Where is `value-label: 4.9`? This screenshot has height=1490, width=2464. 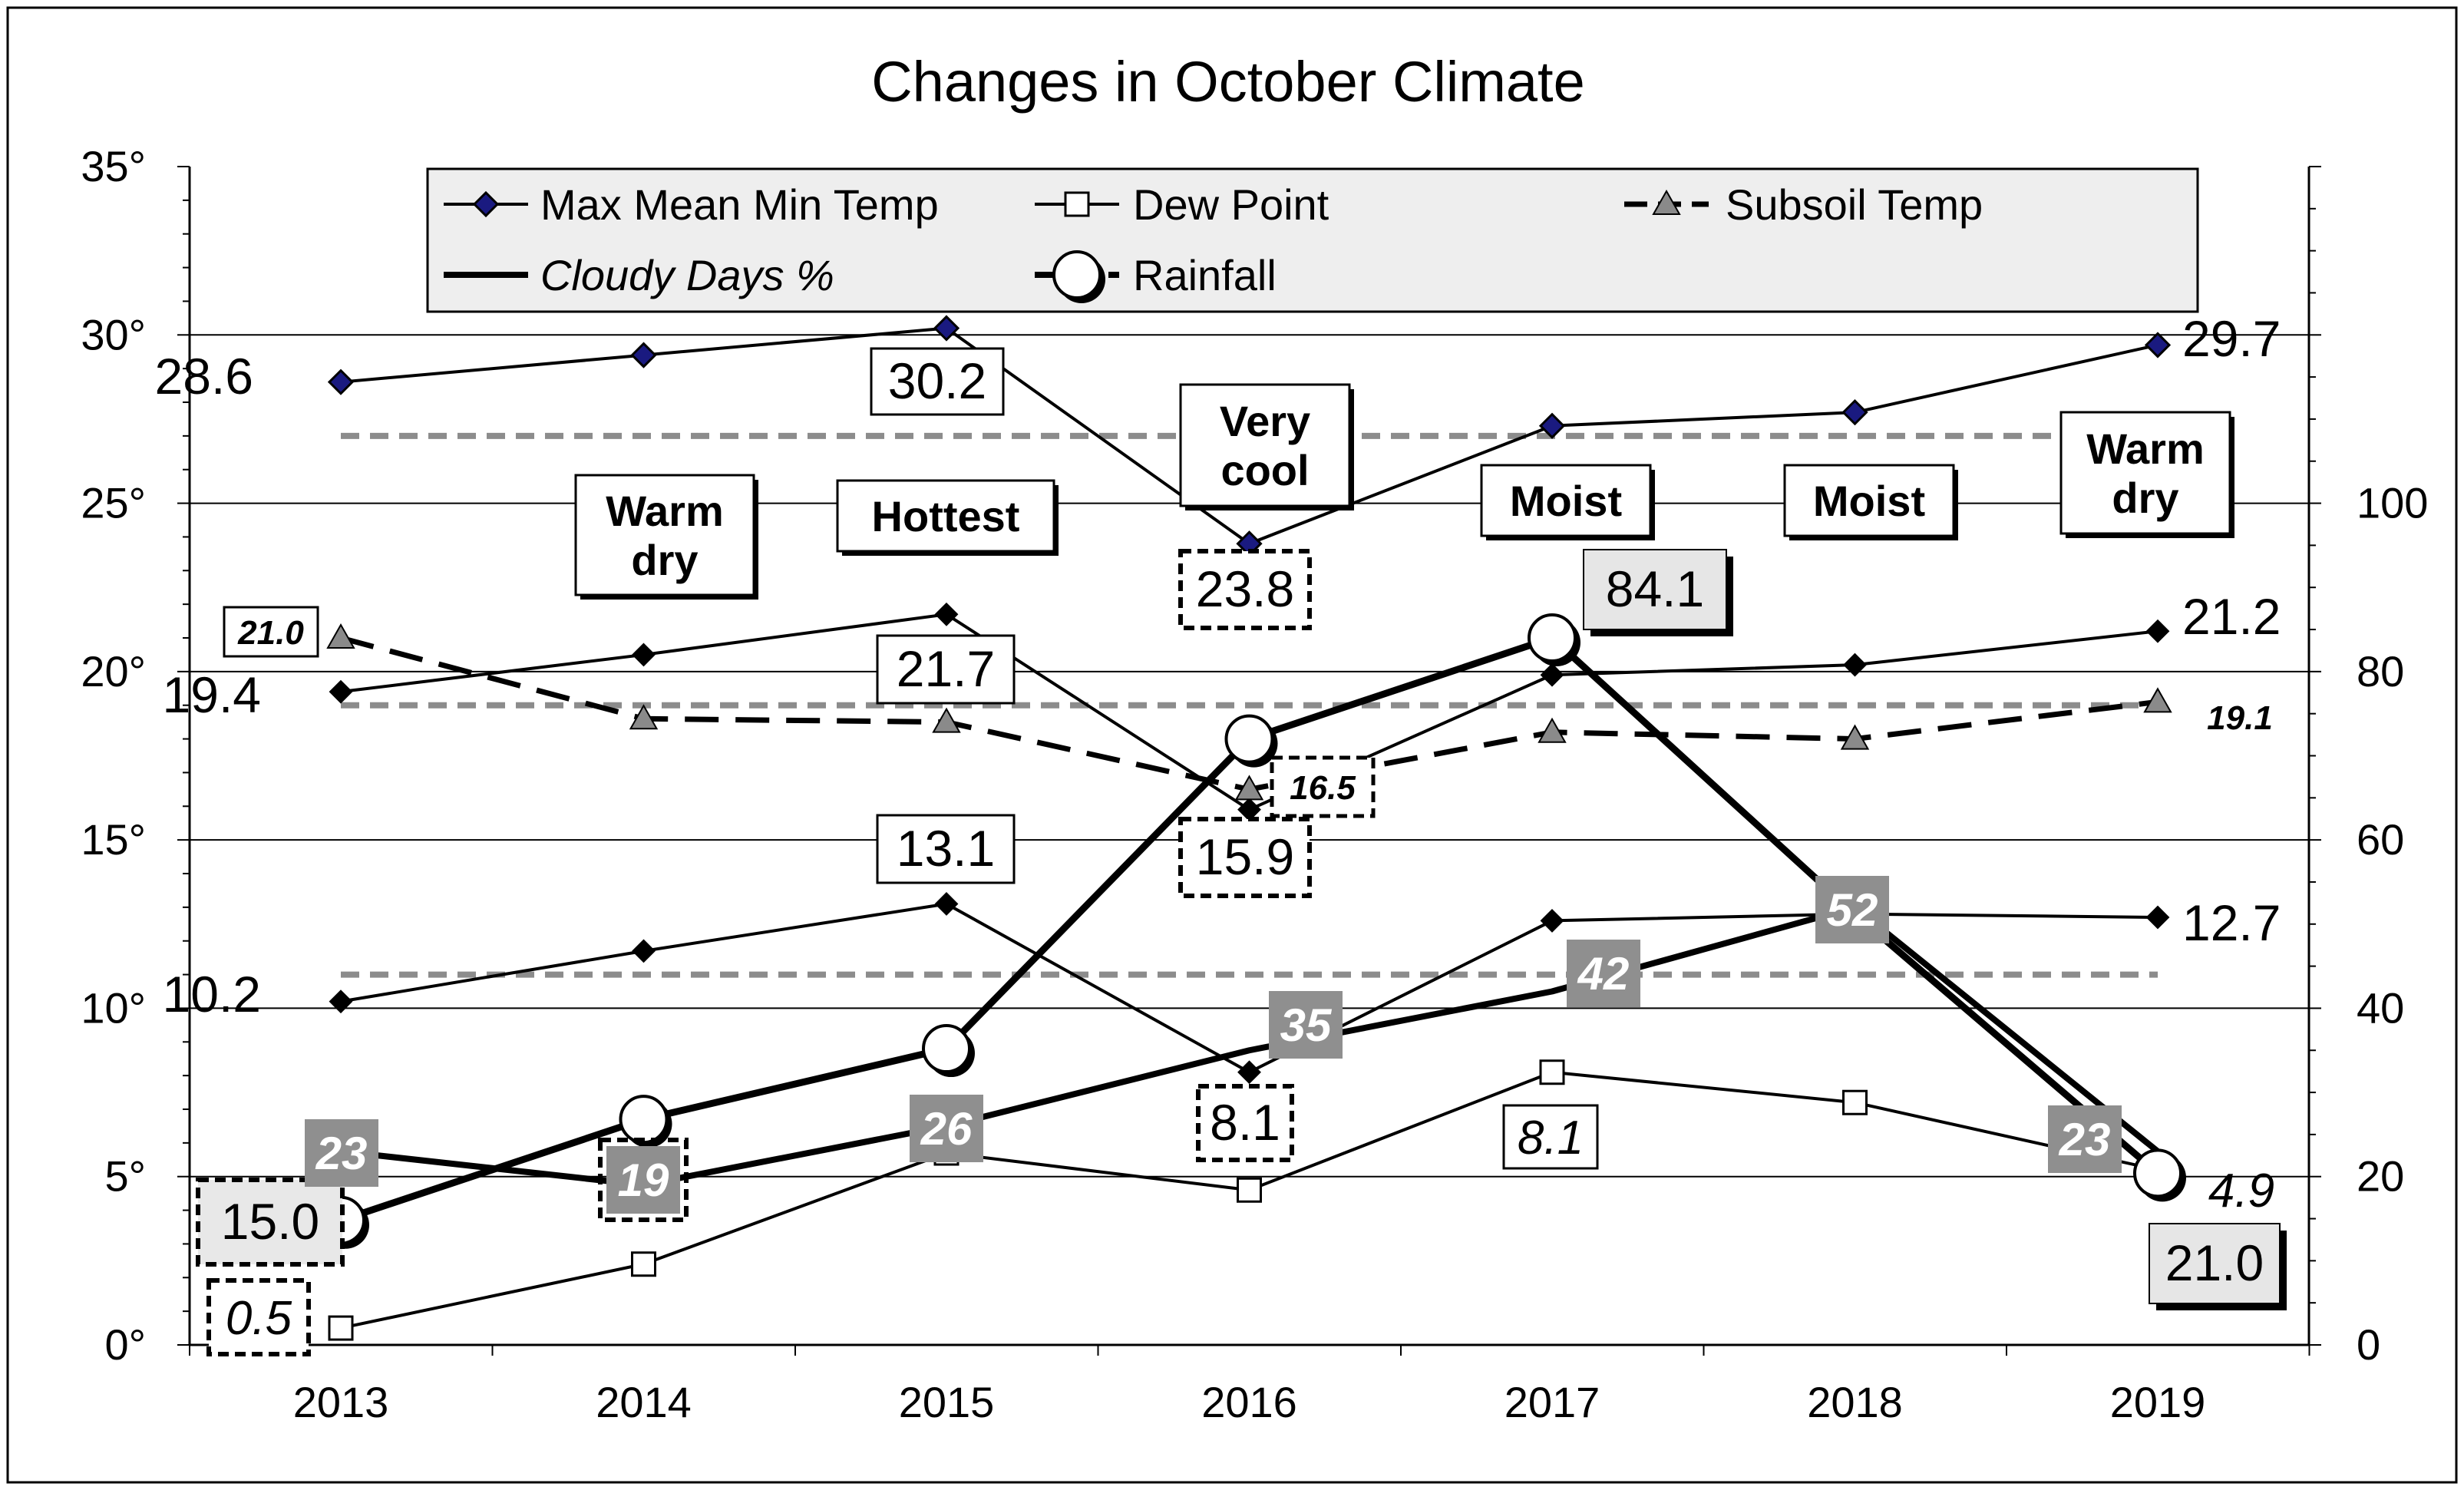
value-label: 4.9 is located at coordinates (2241, 1191).